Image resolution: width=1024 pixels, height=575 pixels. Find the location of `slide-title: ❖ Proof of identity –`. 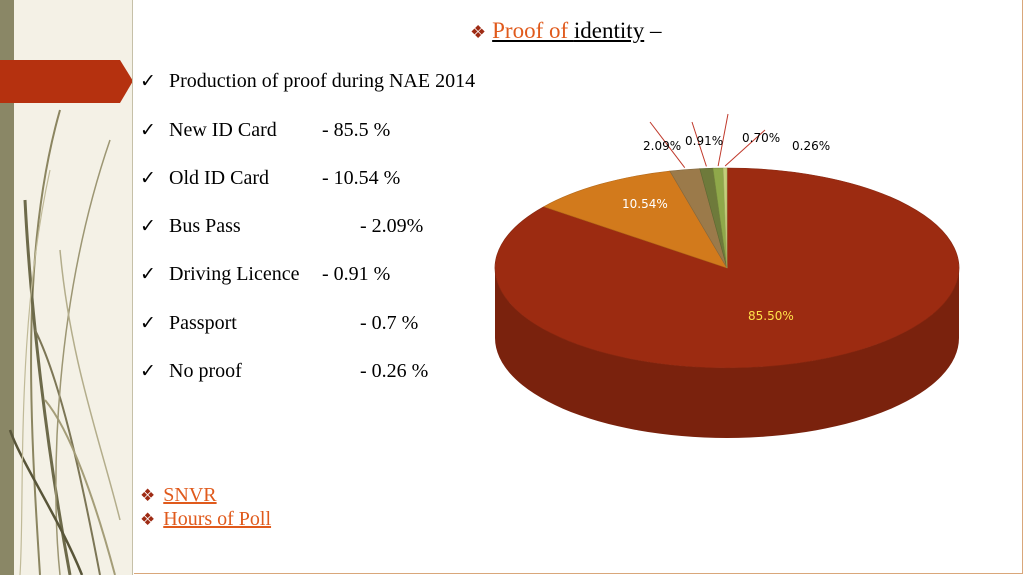

slide-title: ❖ Proof of identity – is located at coordinates (565, 31).